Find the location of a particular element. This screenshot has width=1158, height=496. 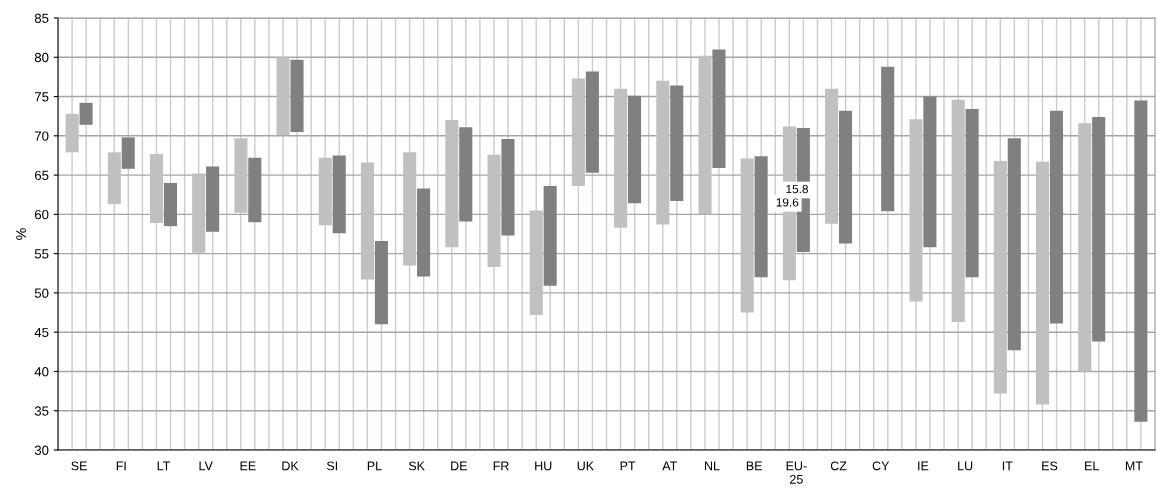

x-tick-label: UK is located at coordinates (585, 466).